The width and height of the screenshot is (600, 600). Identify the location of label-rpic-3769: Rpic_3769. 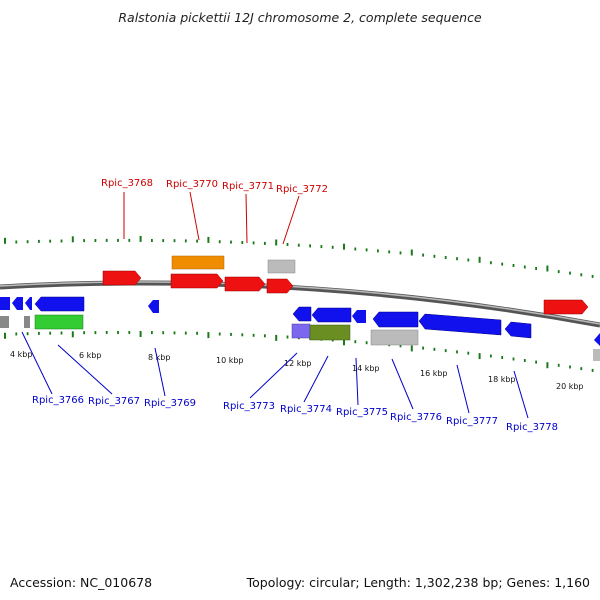
(170, 403).